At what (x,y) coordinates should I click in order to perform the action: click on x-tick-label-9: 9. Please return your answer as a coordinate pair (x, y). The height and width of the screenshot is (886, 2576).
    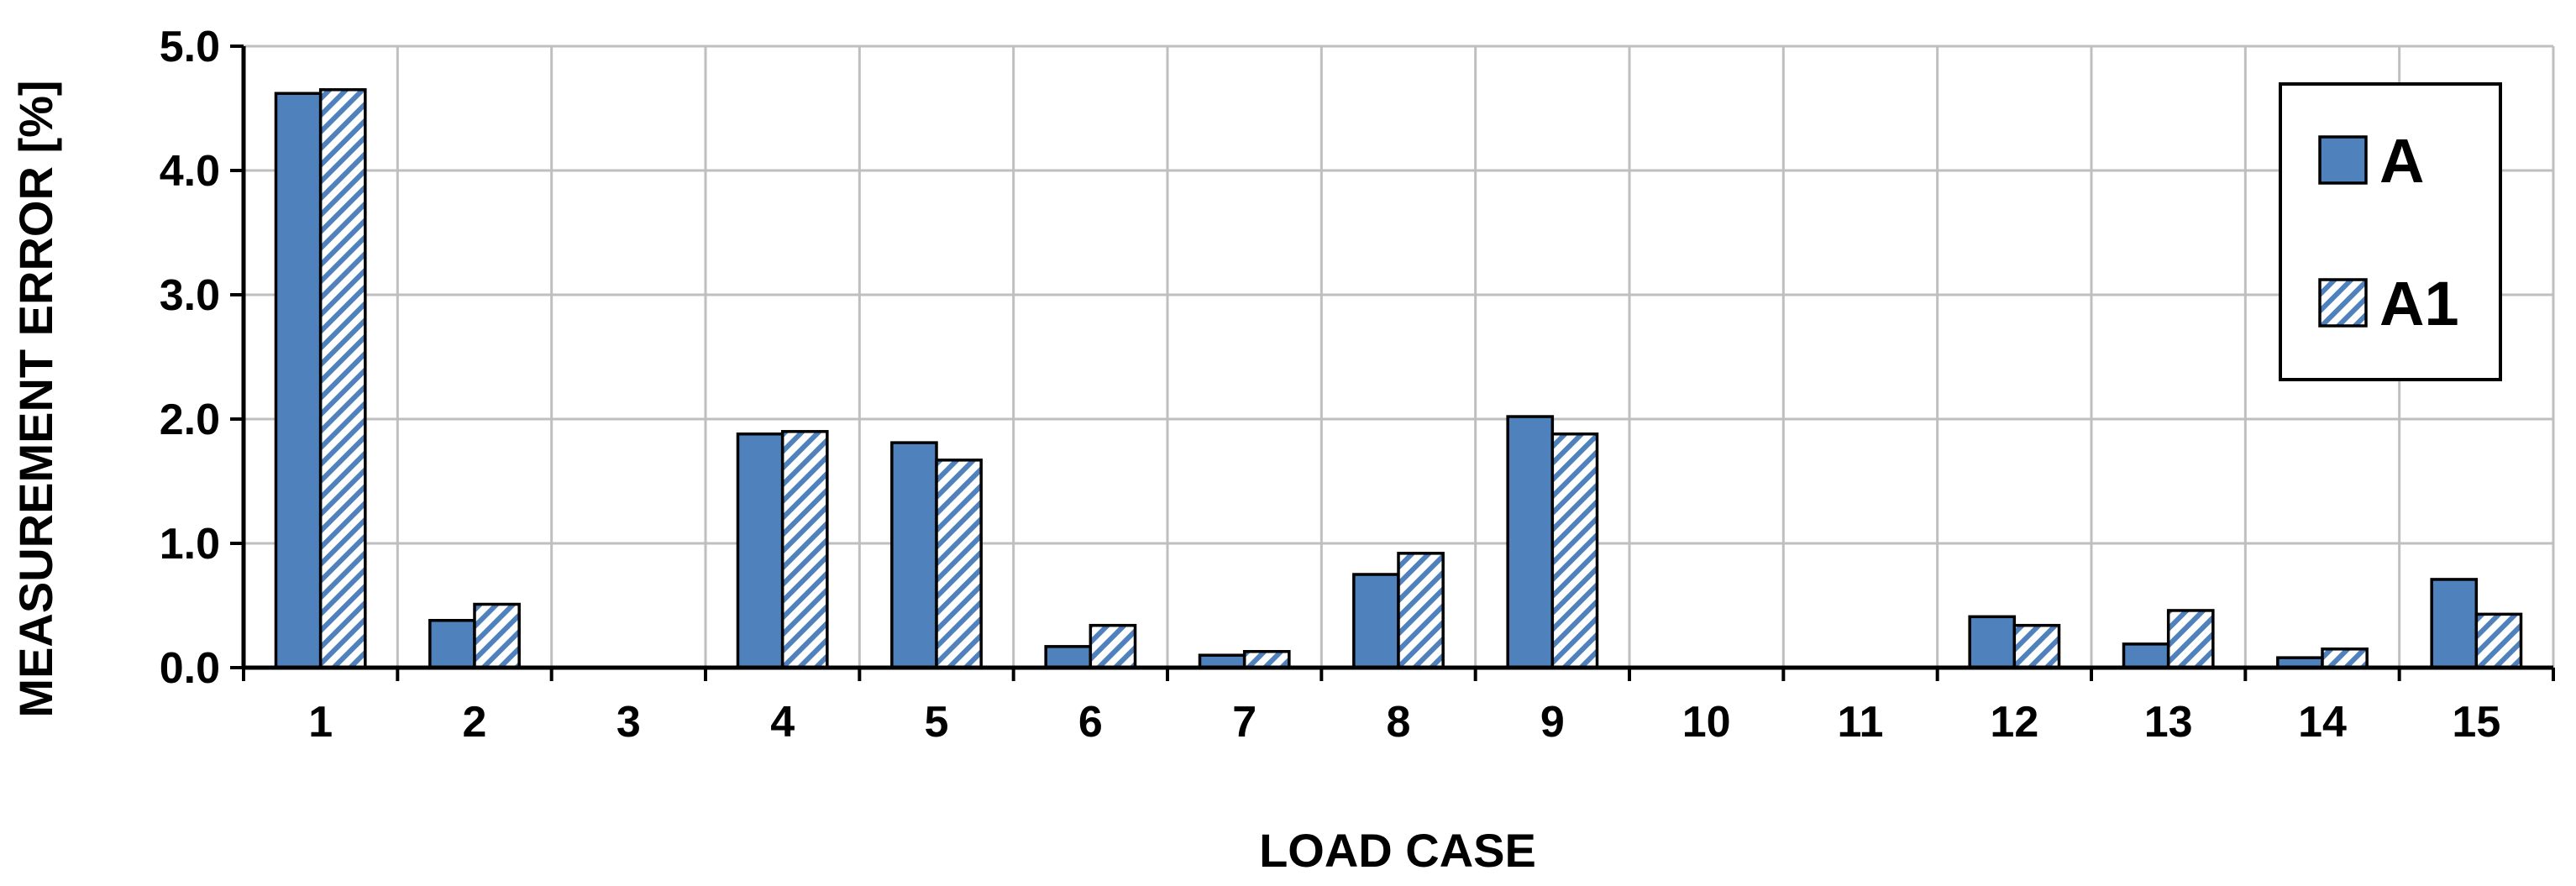
    Looking at the image, I should click on (1552, 722).